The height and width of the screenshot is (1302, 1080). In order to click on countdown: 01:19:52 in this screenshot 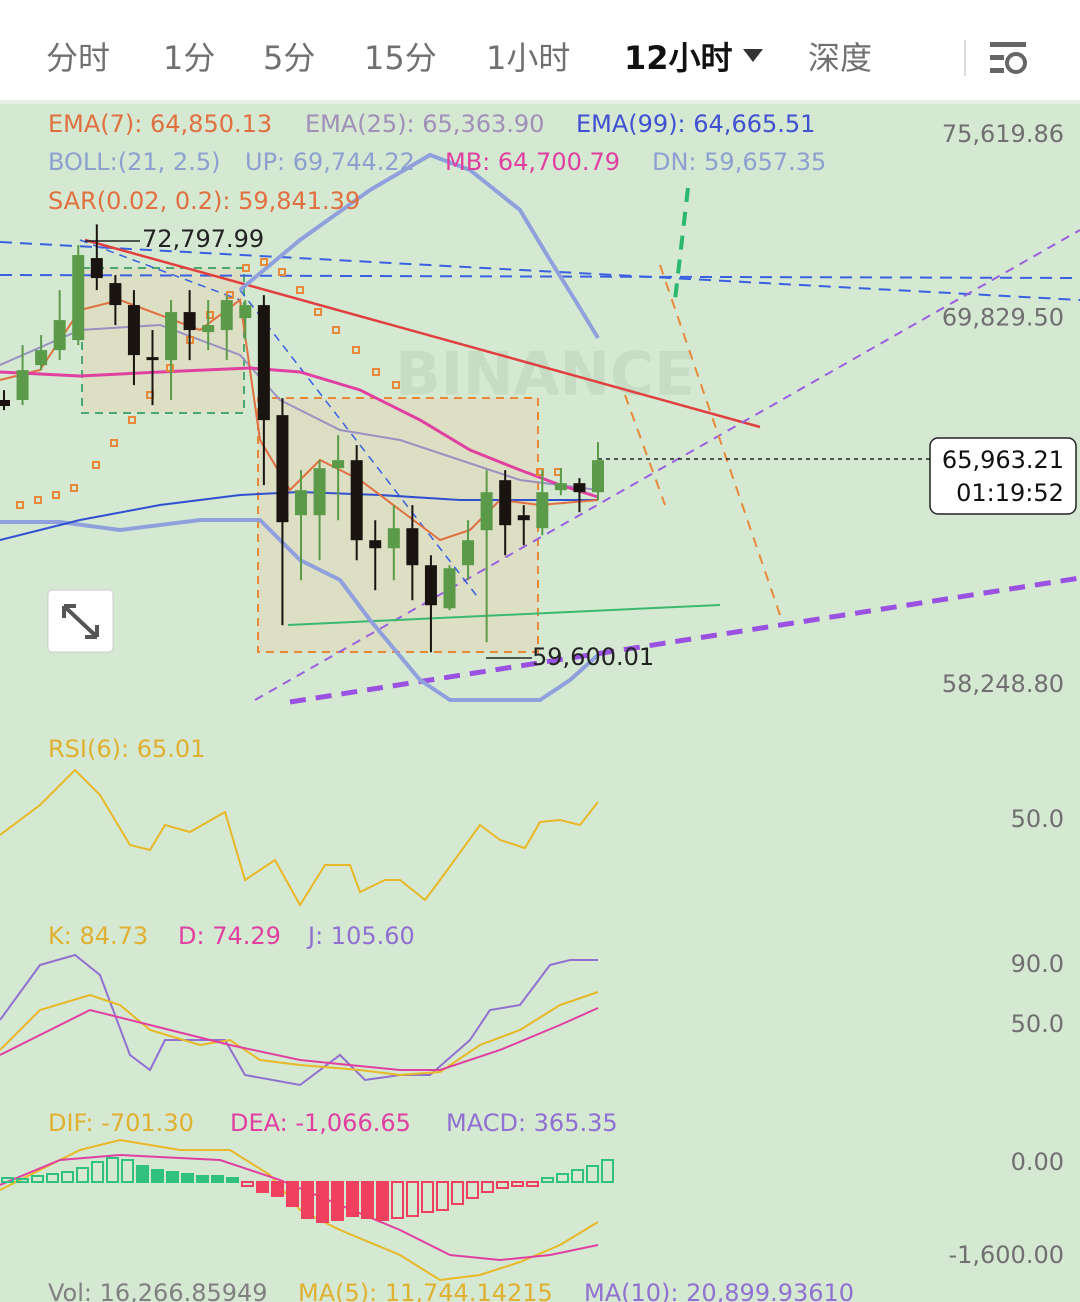, I will do `click(1010, 493)`.